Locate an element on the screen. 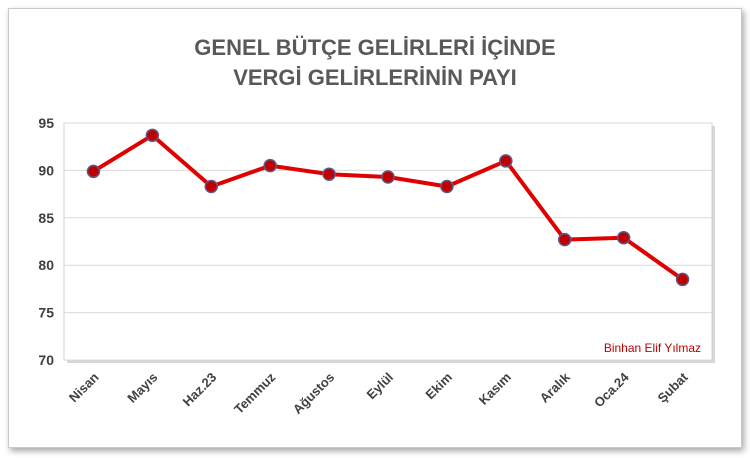 This screenshot has width=750, height=458. x-tick-label: Ekim is located at coordinates (438, 386).